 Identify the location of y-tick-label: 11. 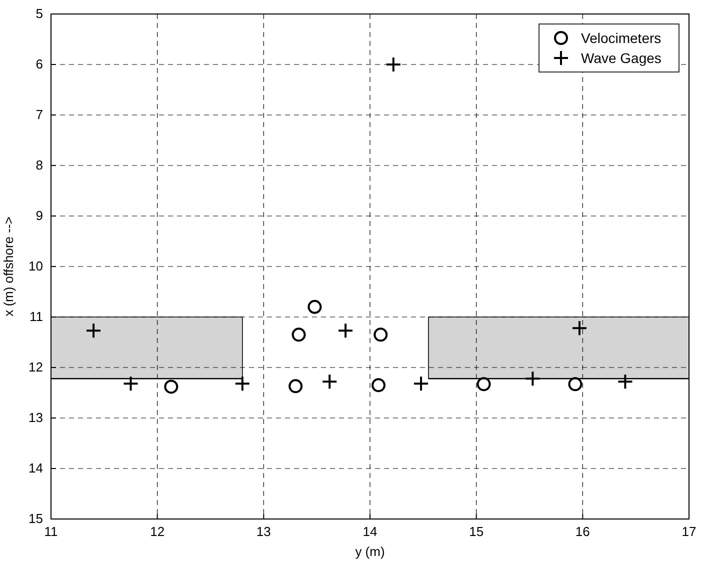
(36, 316).